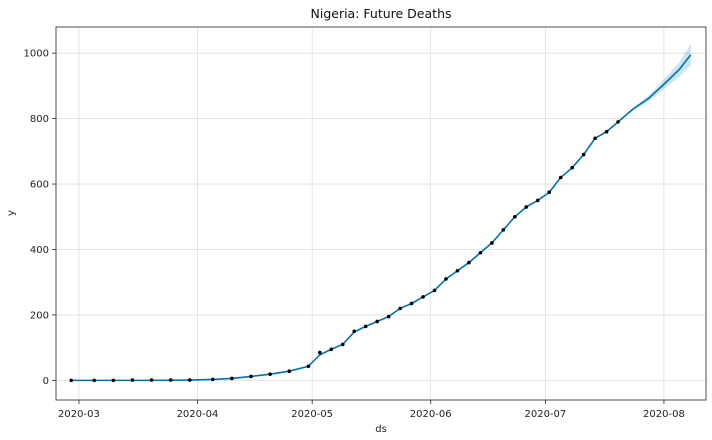 This screenshot has height=440, width=712. I want to click on x-tick-label: 2020-08, so click(664, 414).